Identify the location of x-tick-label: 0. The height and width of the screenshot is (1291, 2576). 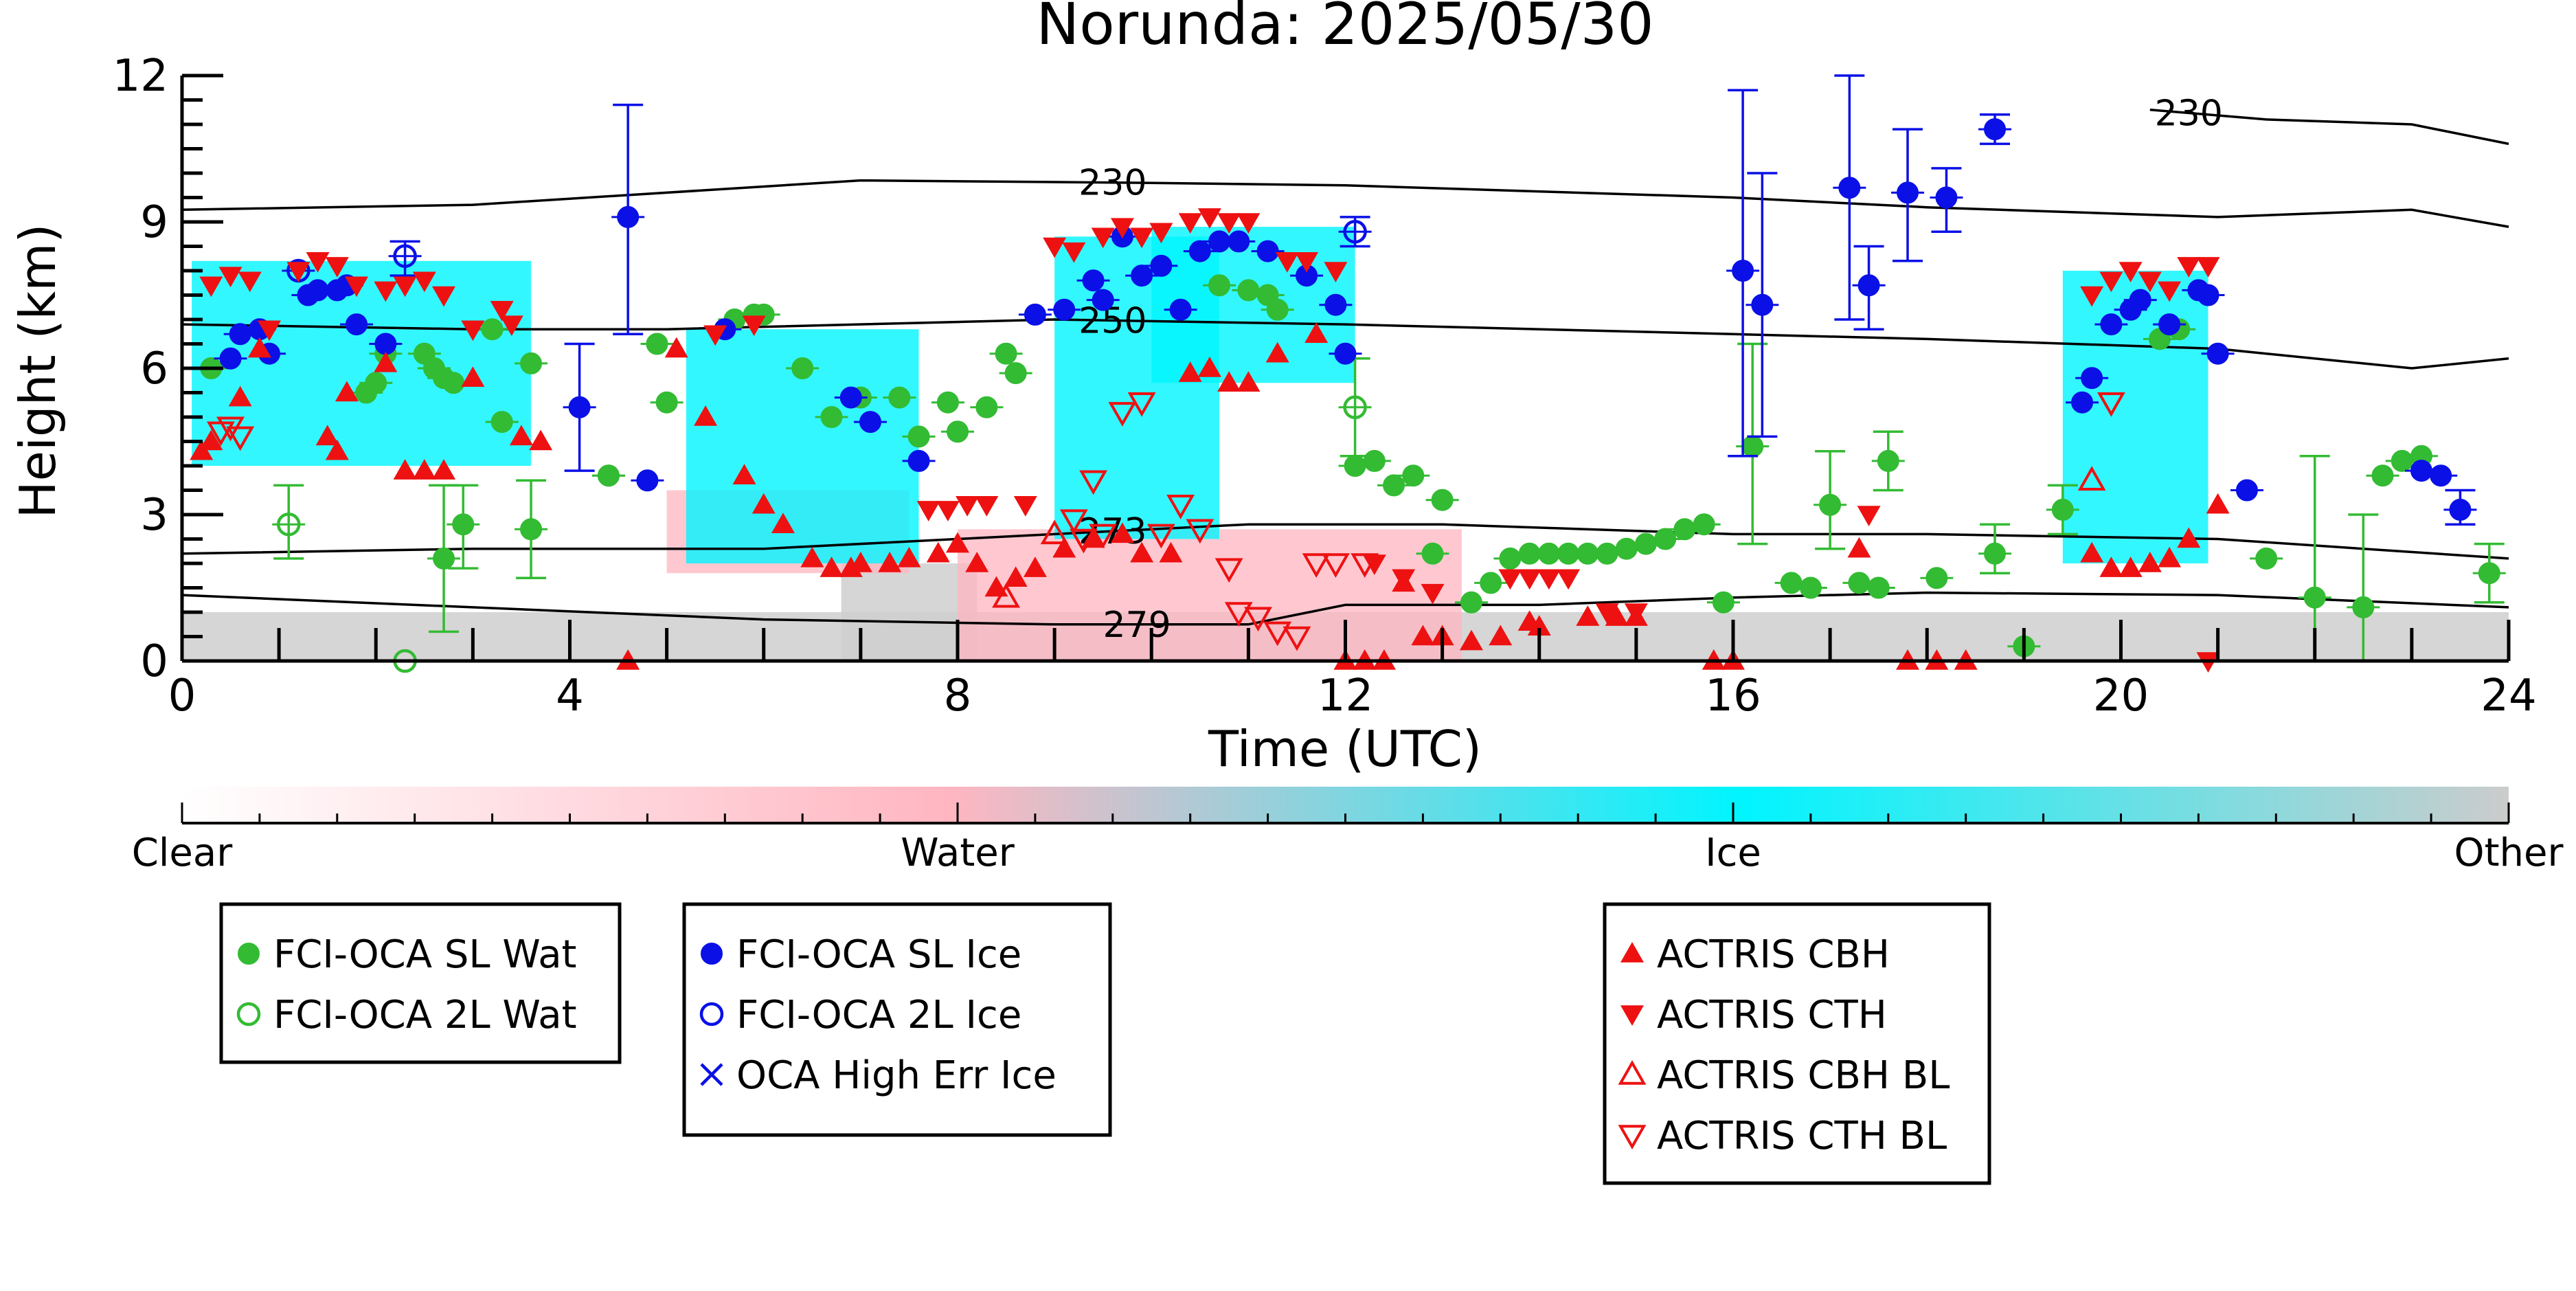
(182, 696).